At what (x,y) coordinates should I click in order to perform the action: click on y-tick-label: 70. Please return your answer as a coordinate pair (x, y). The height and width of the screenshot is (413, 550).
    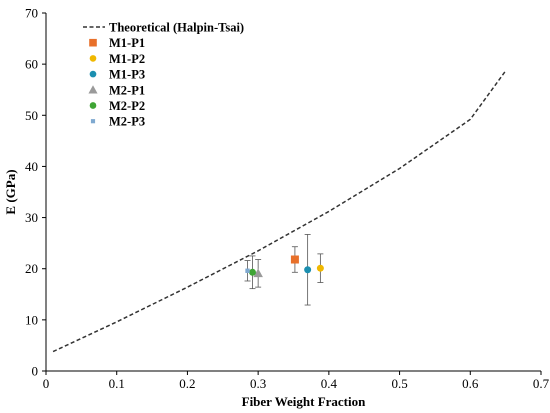
    Looking at the image, I should click on (31, 13).